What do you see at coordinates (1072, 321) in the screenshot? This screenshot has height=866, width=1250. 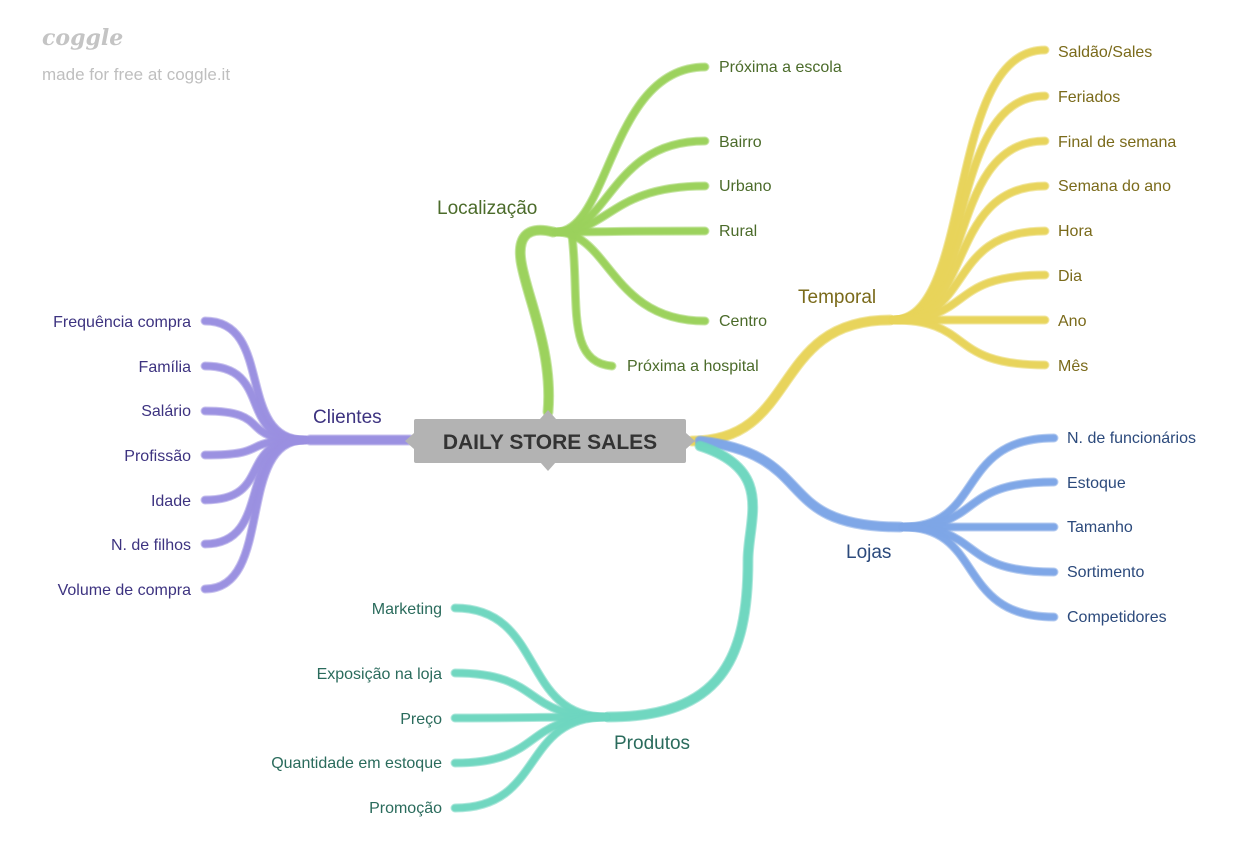 I see `leaf-ano: Ano` at bounding box center [1072, 321].